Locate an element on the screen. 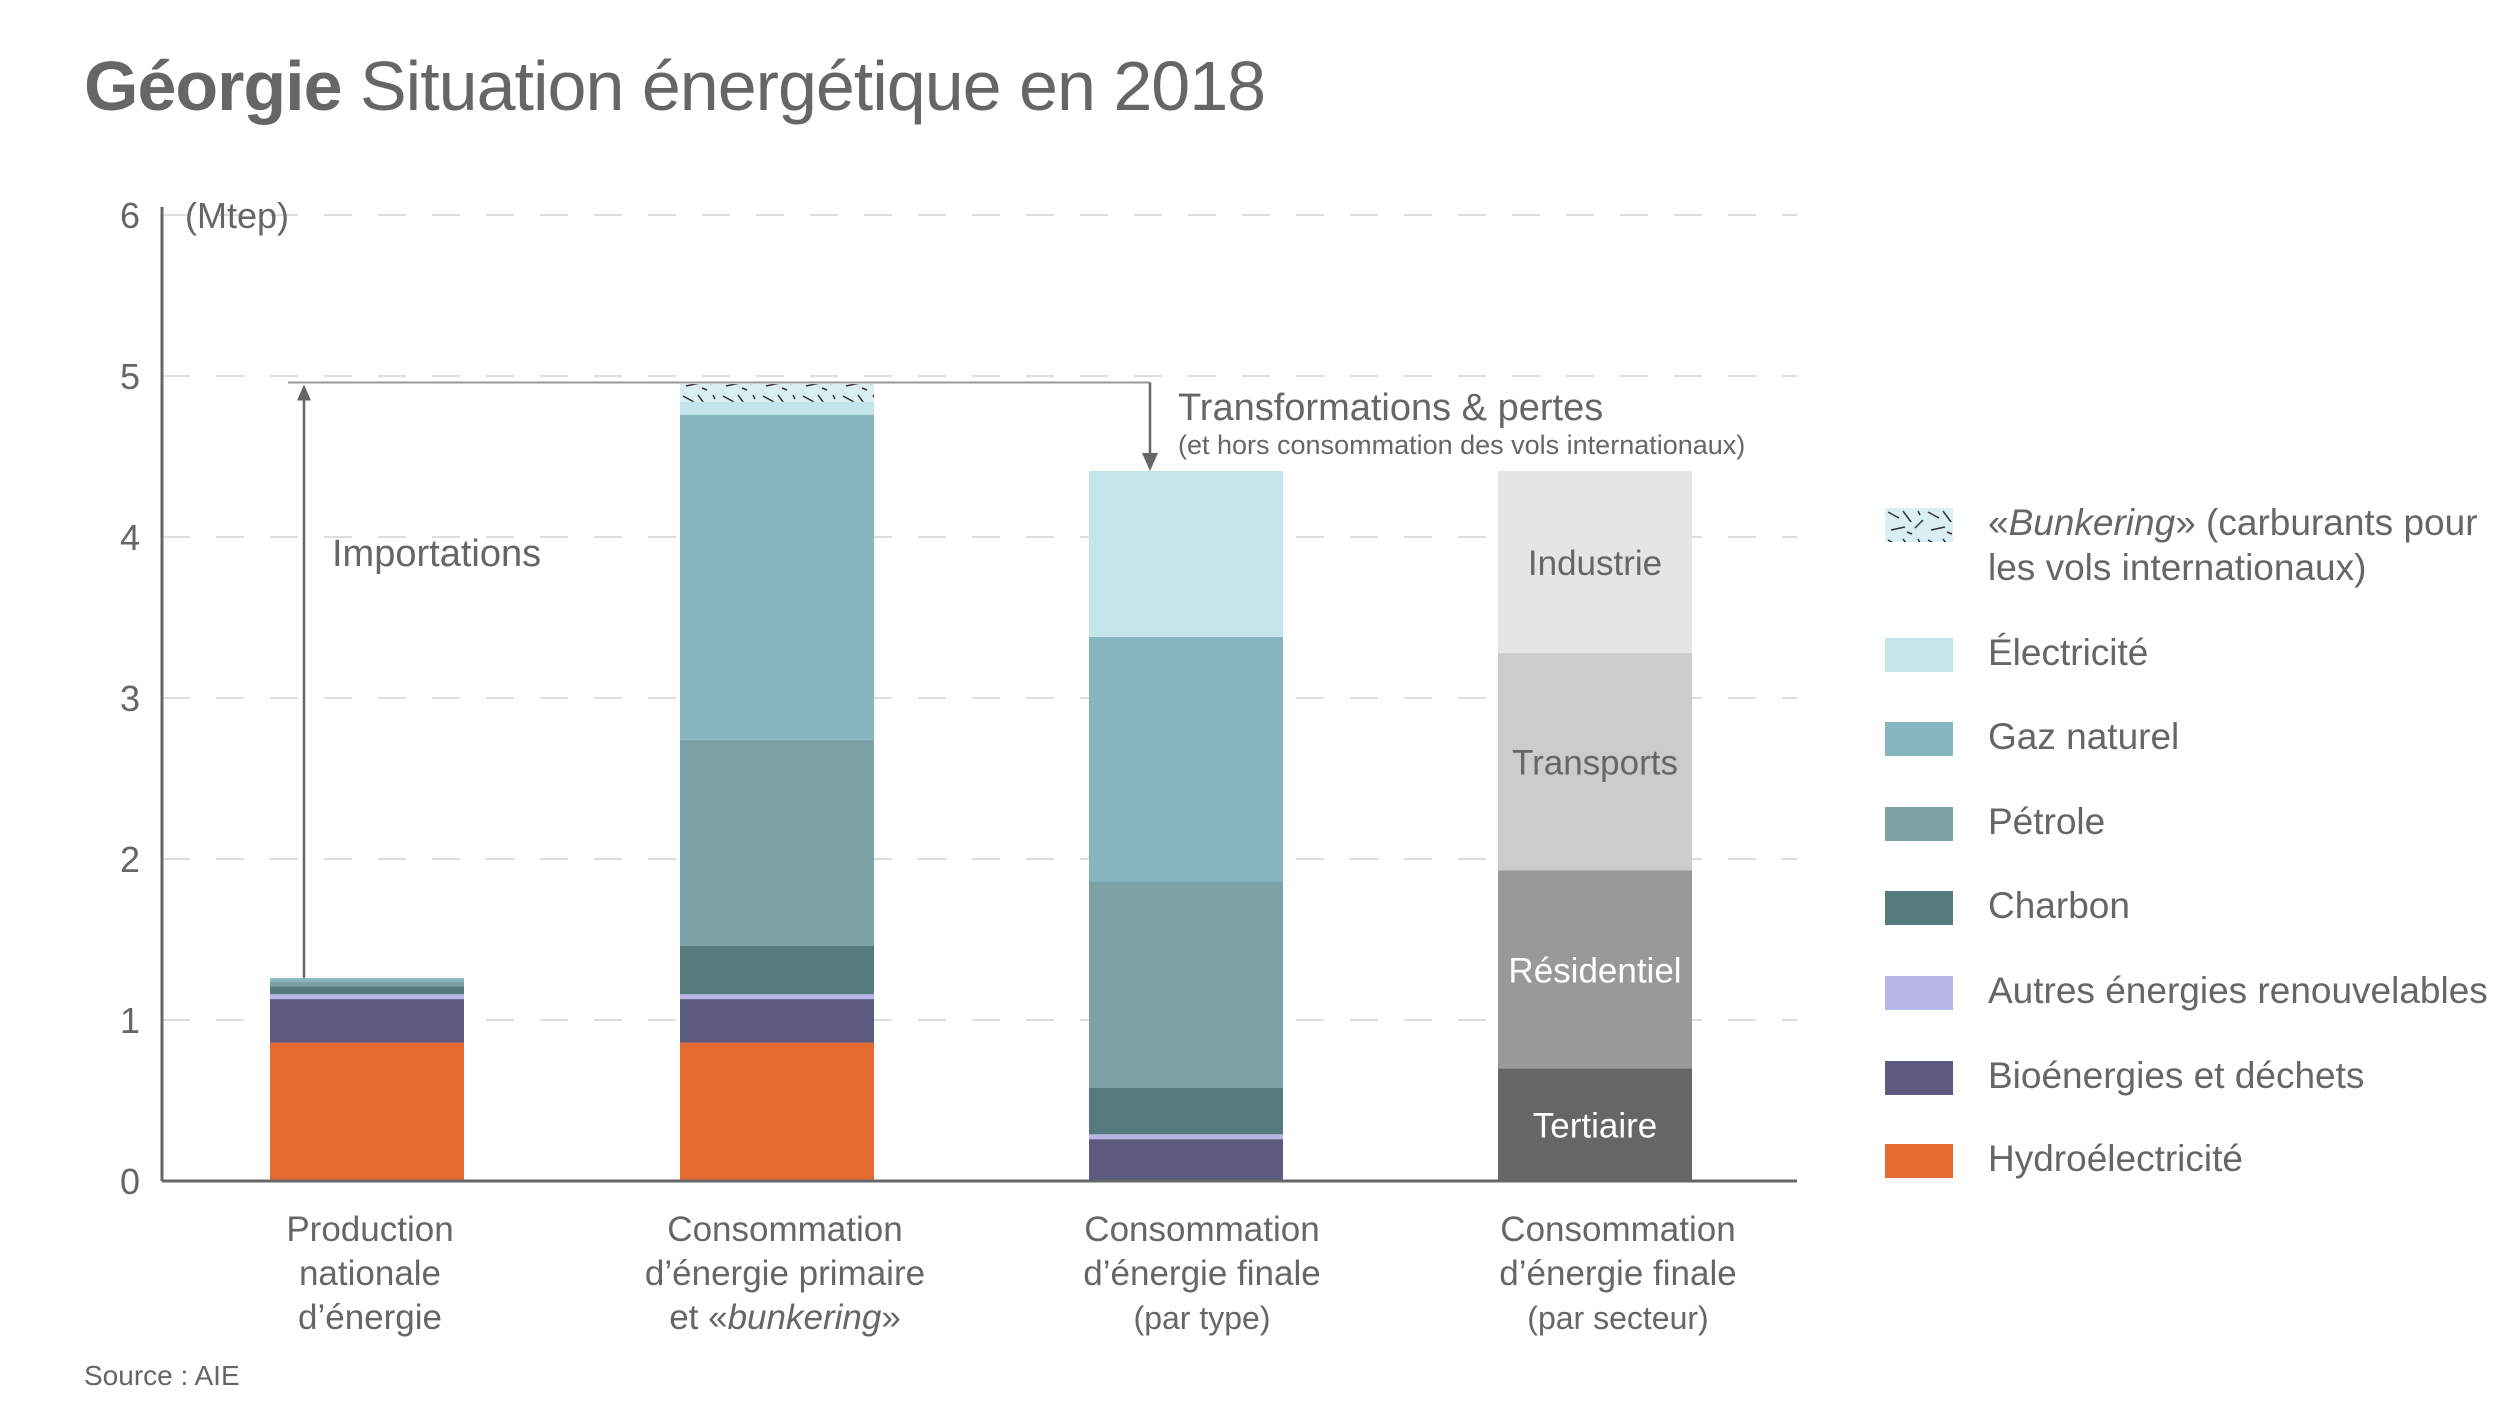  legend-label: Bioénergies et déchets is located at coordinates (2176, 1075).